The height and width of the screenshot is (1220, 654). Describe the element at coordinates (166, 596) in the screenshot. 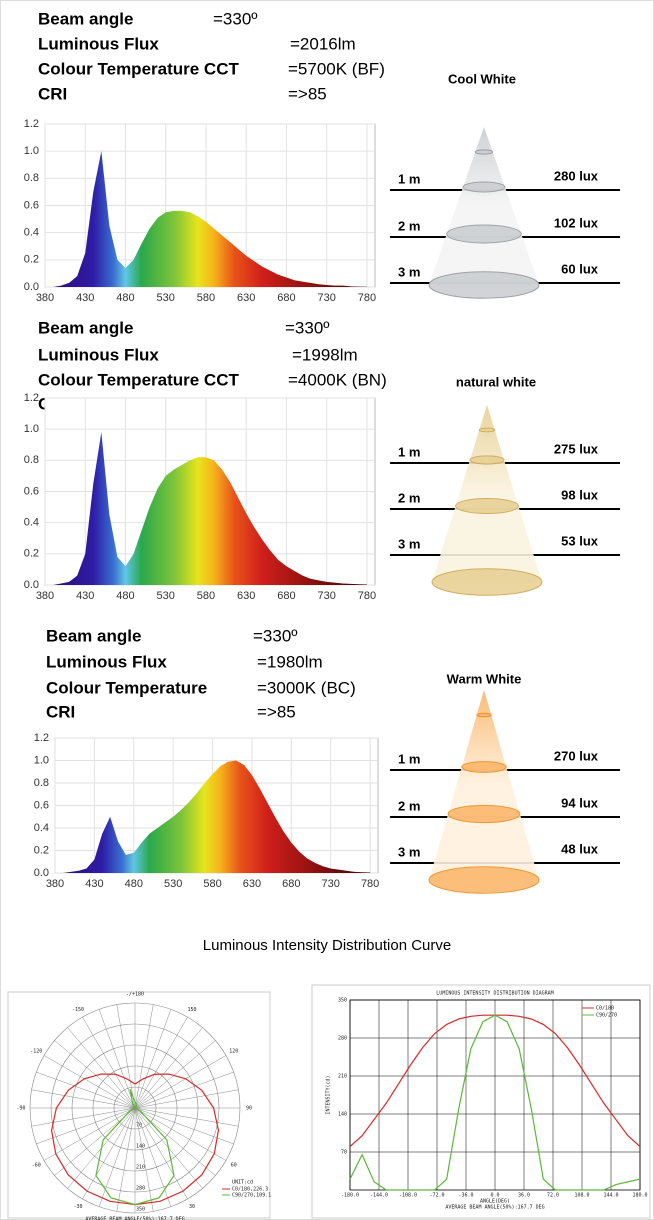

I see `x-tick-label: 530` at that location.